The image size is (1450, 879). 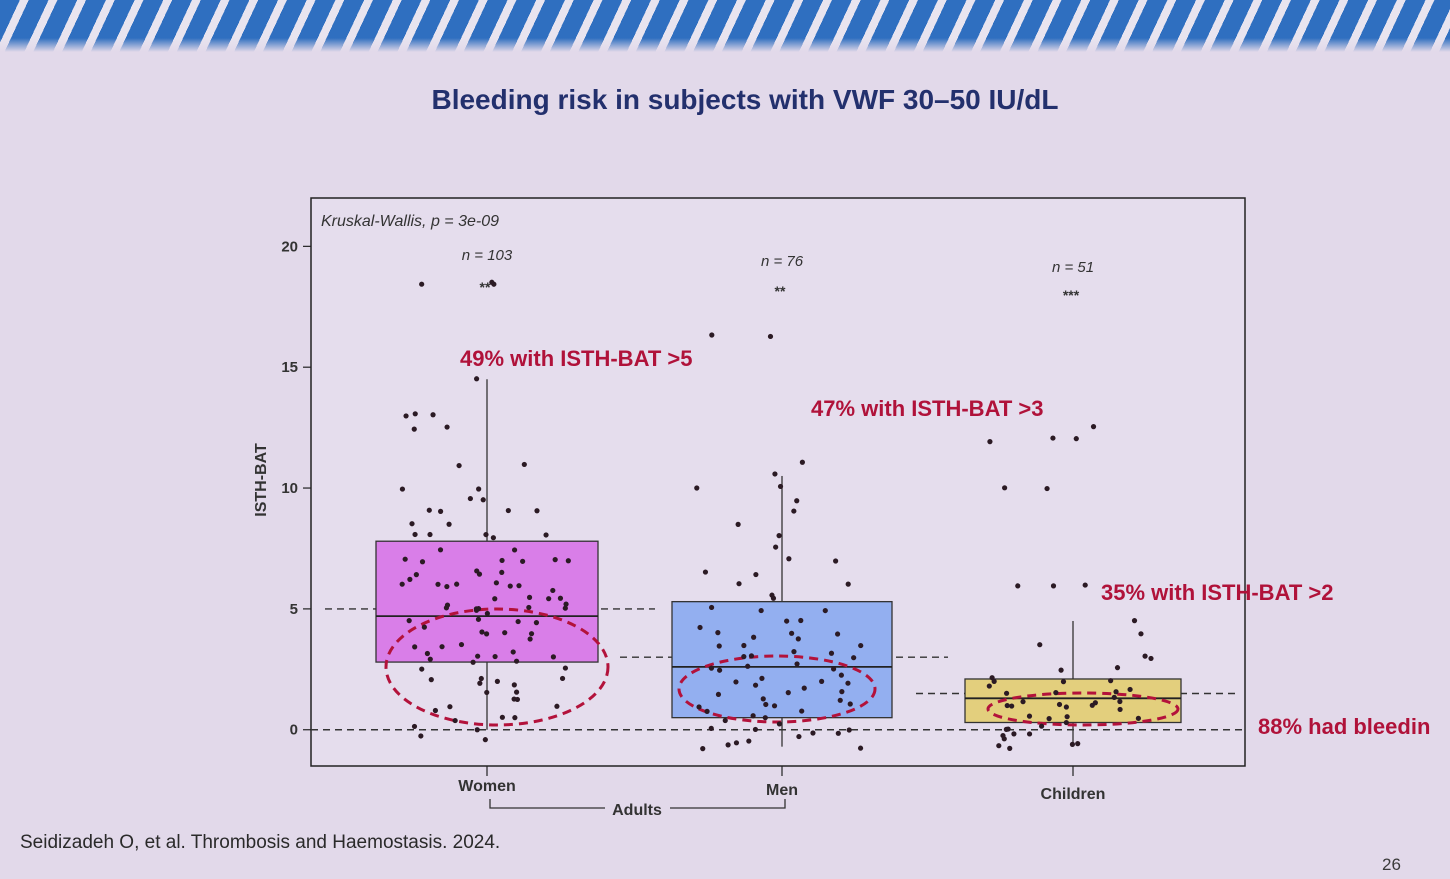 I want to click on significance-marker: **, so click(x=485, y=287).